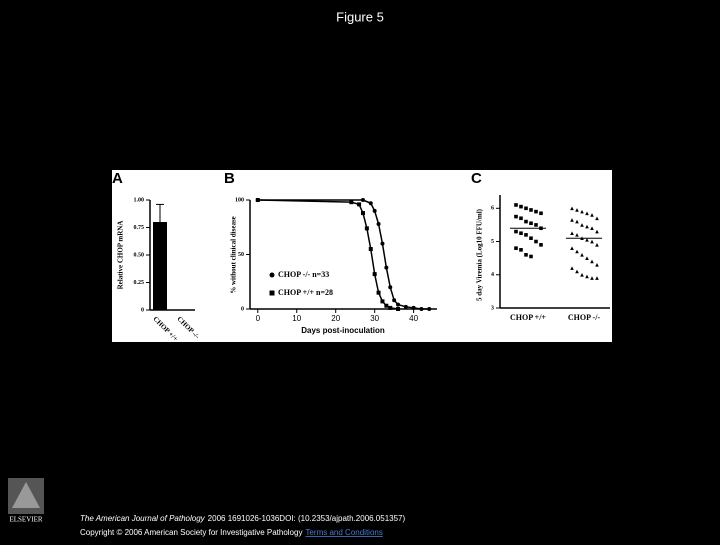  Describe the element at coordinates (234, 255) in the screenshot. I see `y-axis-label: % without clinical disease` at that location.